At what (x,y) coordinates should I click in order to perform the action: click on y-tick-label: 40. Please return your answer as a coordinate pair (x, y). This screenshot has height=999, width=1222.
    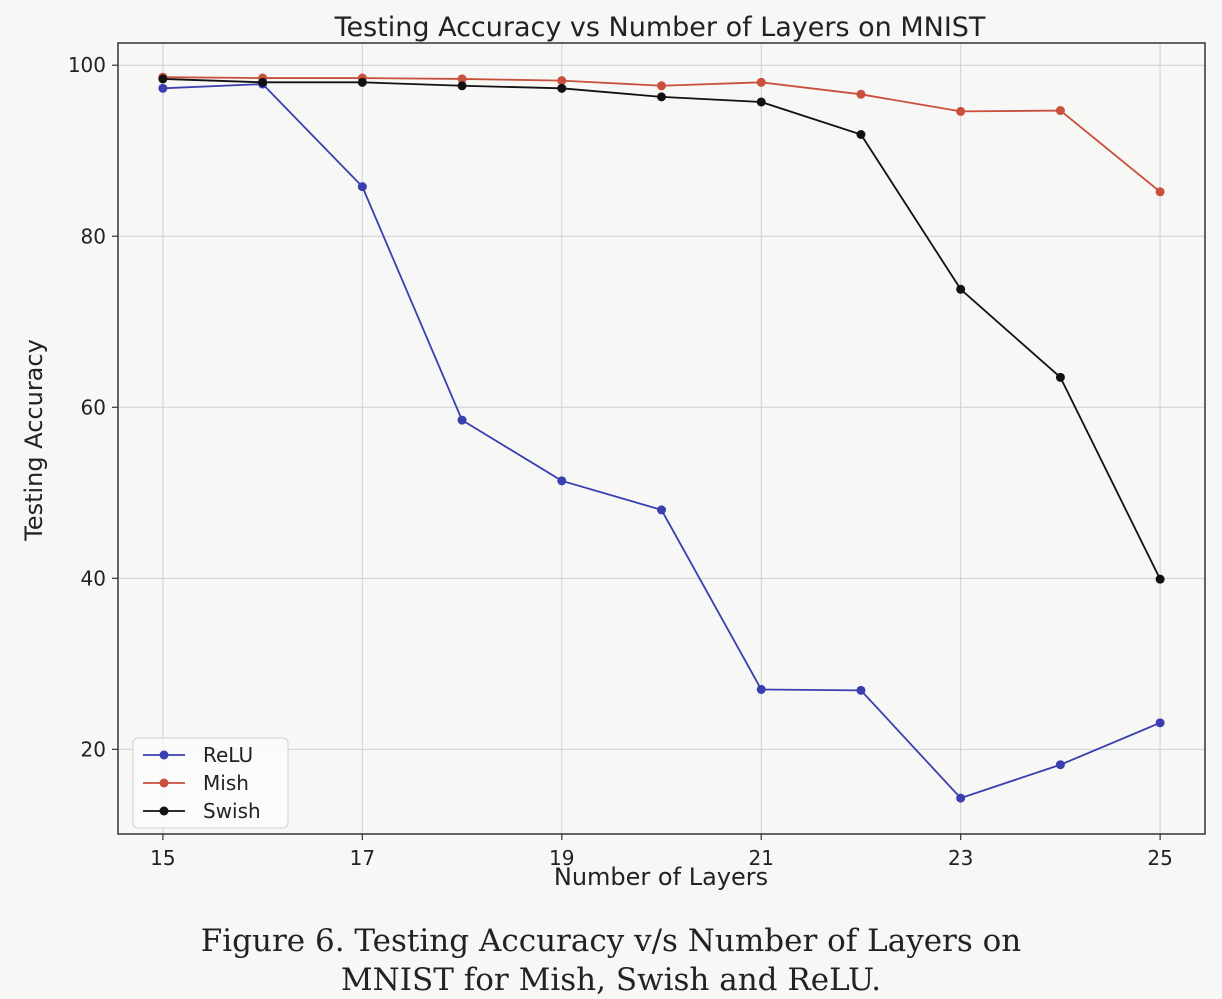
    Looking at the image, I should click on (93, 578).